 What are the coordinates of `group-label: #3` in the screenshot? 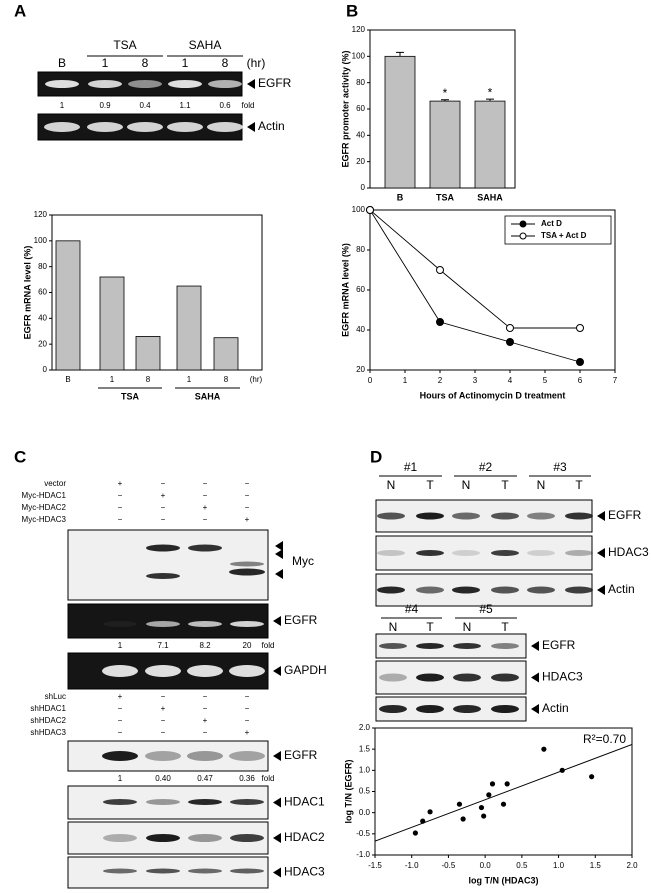 It's located at (560, 467).